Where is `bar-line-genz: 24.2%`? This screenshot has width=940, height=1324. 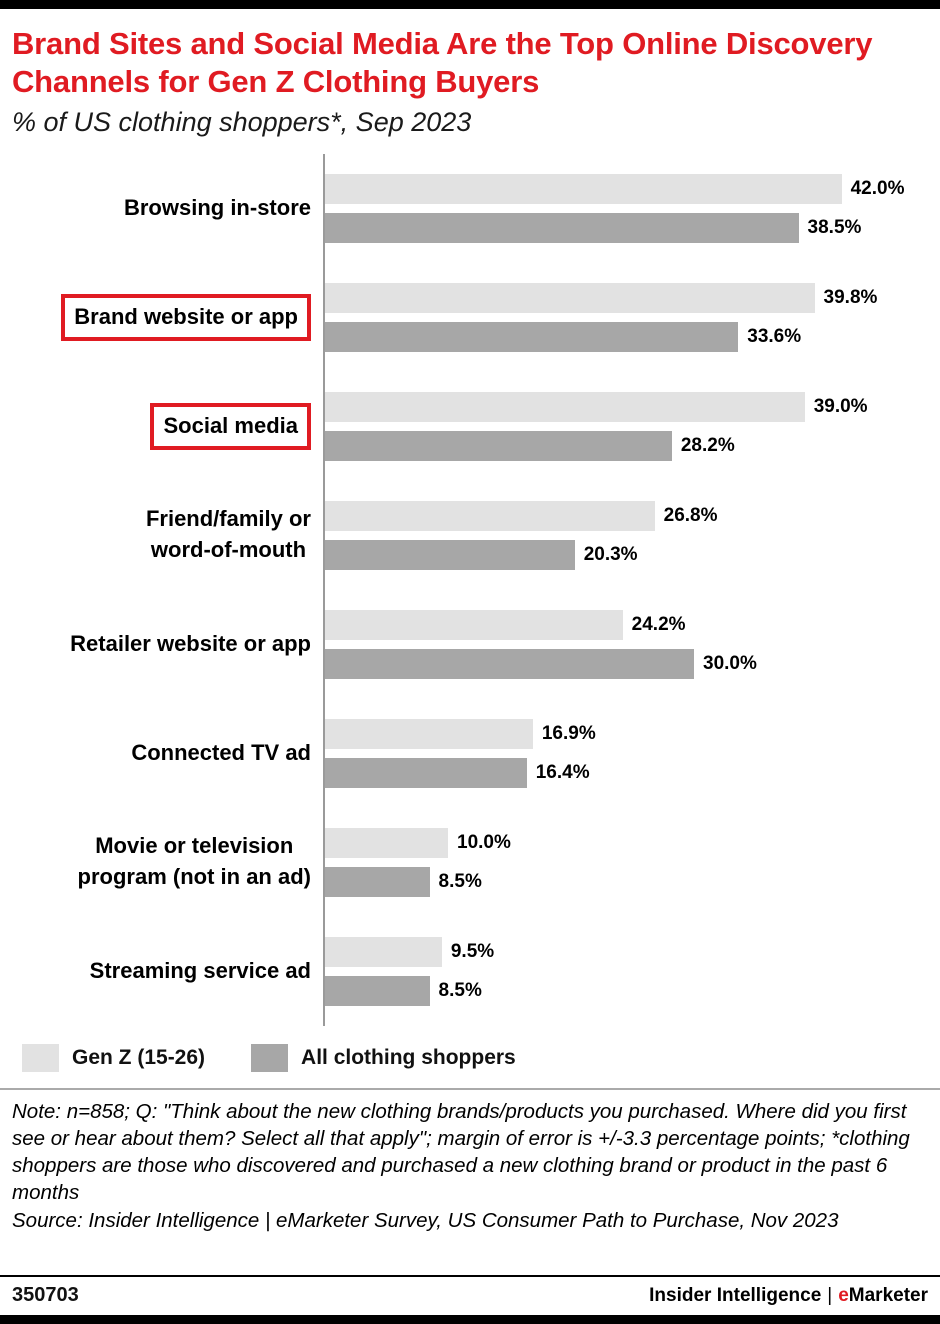
bar-line-genz: 24.2% is located at coordinates (632, 624).